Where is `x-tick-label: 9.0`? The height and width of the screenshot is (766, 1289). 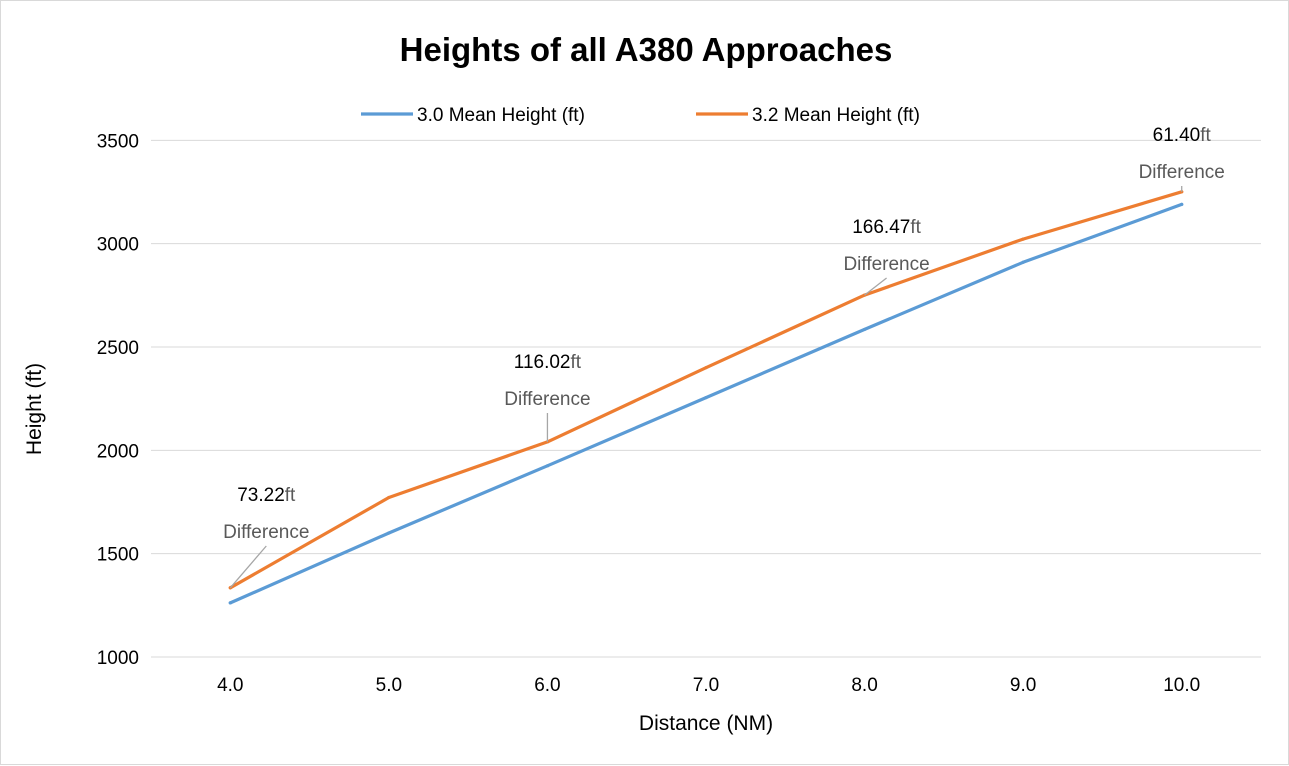 x-tick-label: 9.0 is located at coordinates (1023, 685).